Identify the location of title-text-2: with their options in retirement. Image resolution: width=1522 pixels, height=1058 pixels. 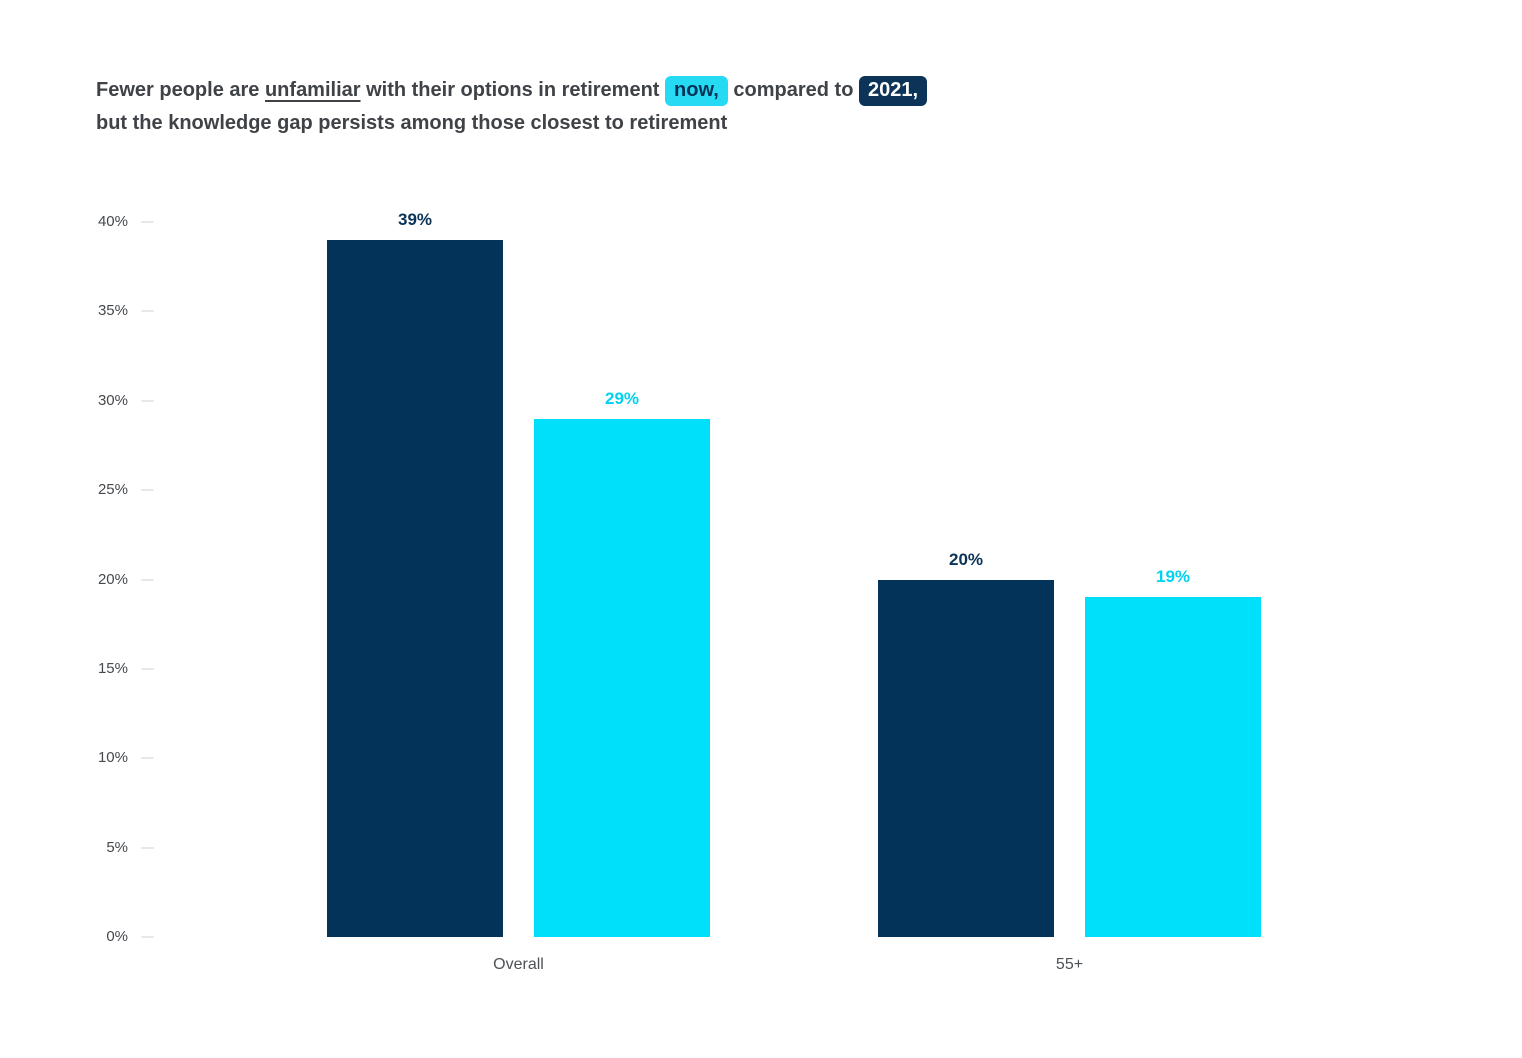
(513, 90).